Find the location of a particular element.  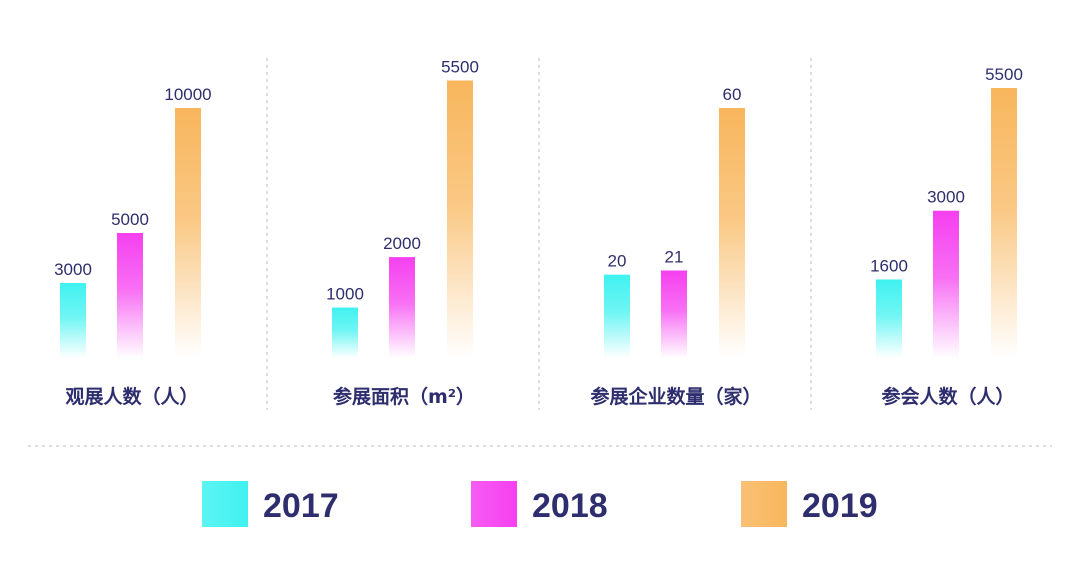

bar-area-2018 is located at coordinates (402, 307).